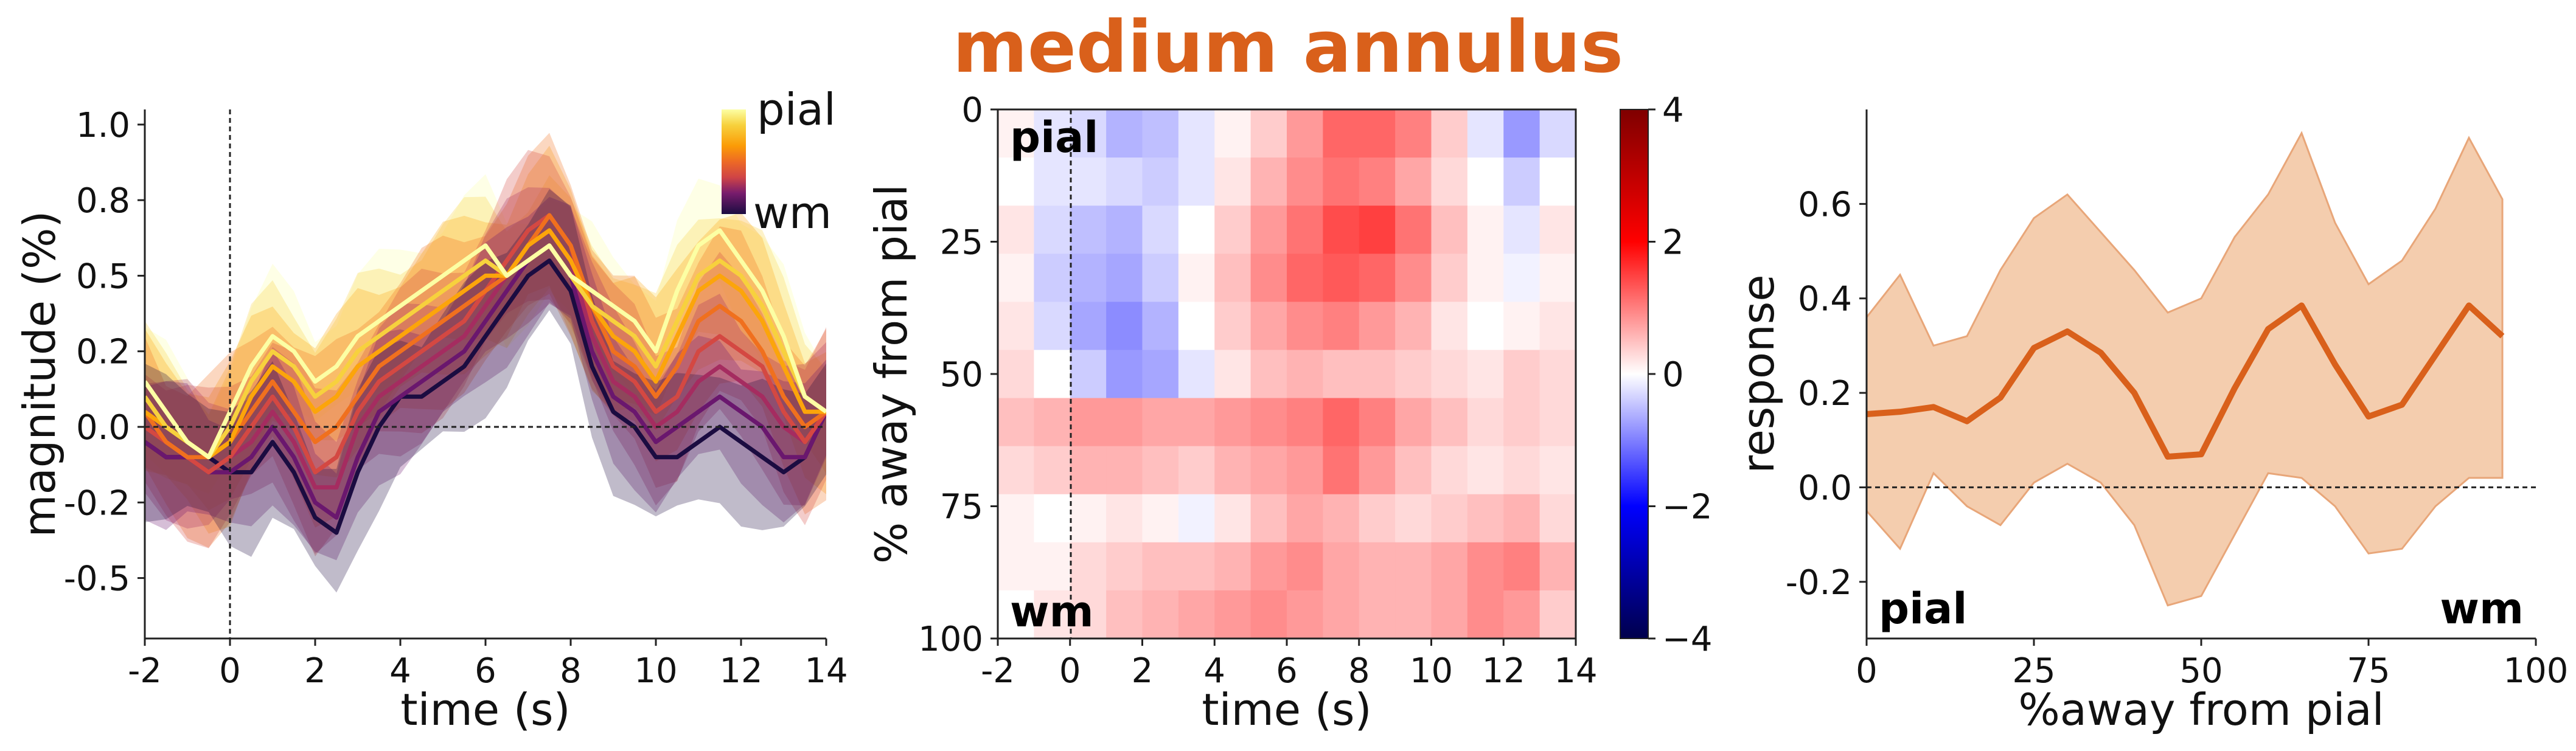 The height and width of the screenshot is (751, 2576). What do you see at coordinates (103, 126) in the screenshot?
I see `y-tick-label: 1.0` at bounding box center [103, 126].